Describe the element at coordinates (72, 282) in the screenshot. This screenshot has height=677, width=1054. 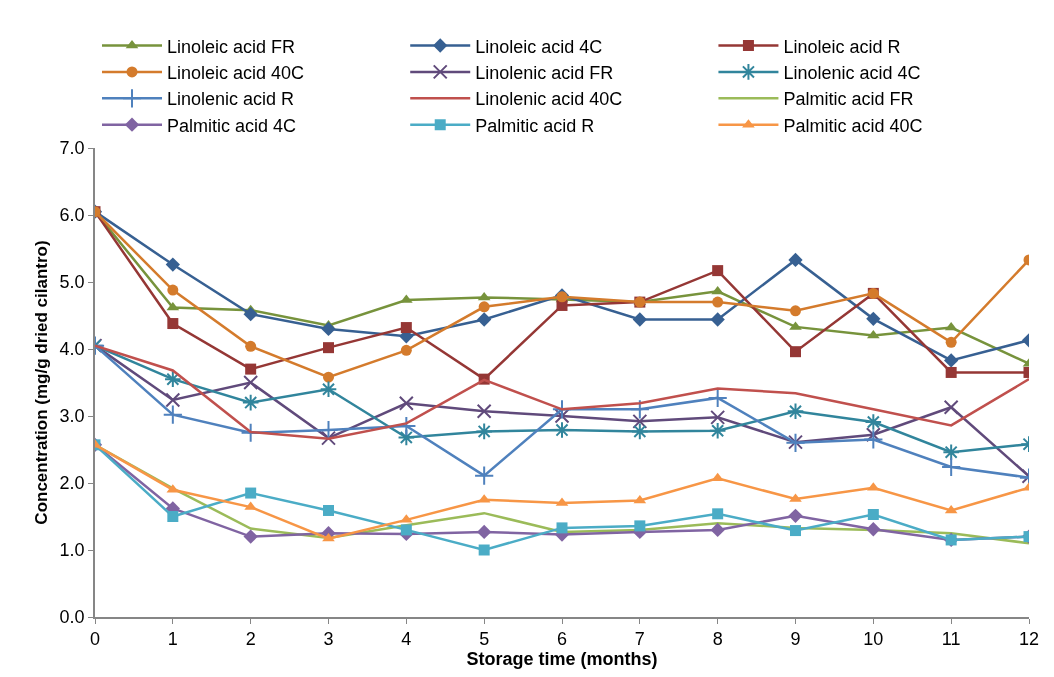
I see `y-tick-label: 5.0` at that location.